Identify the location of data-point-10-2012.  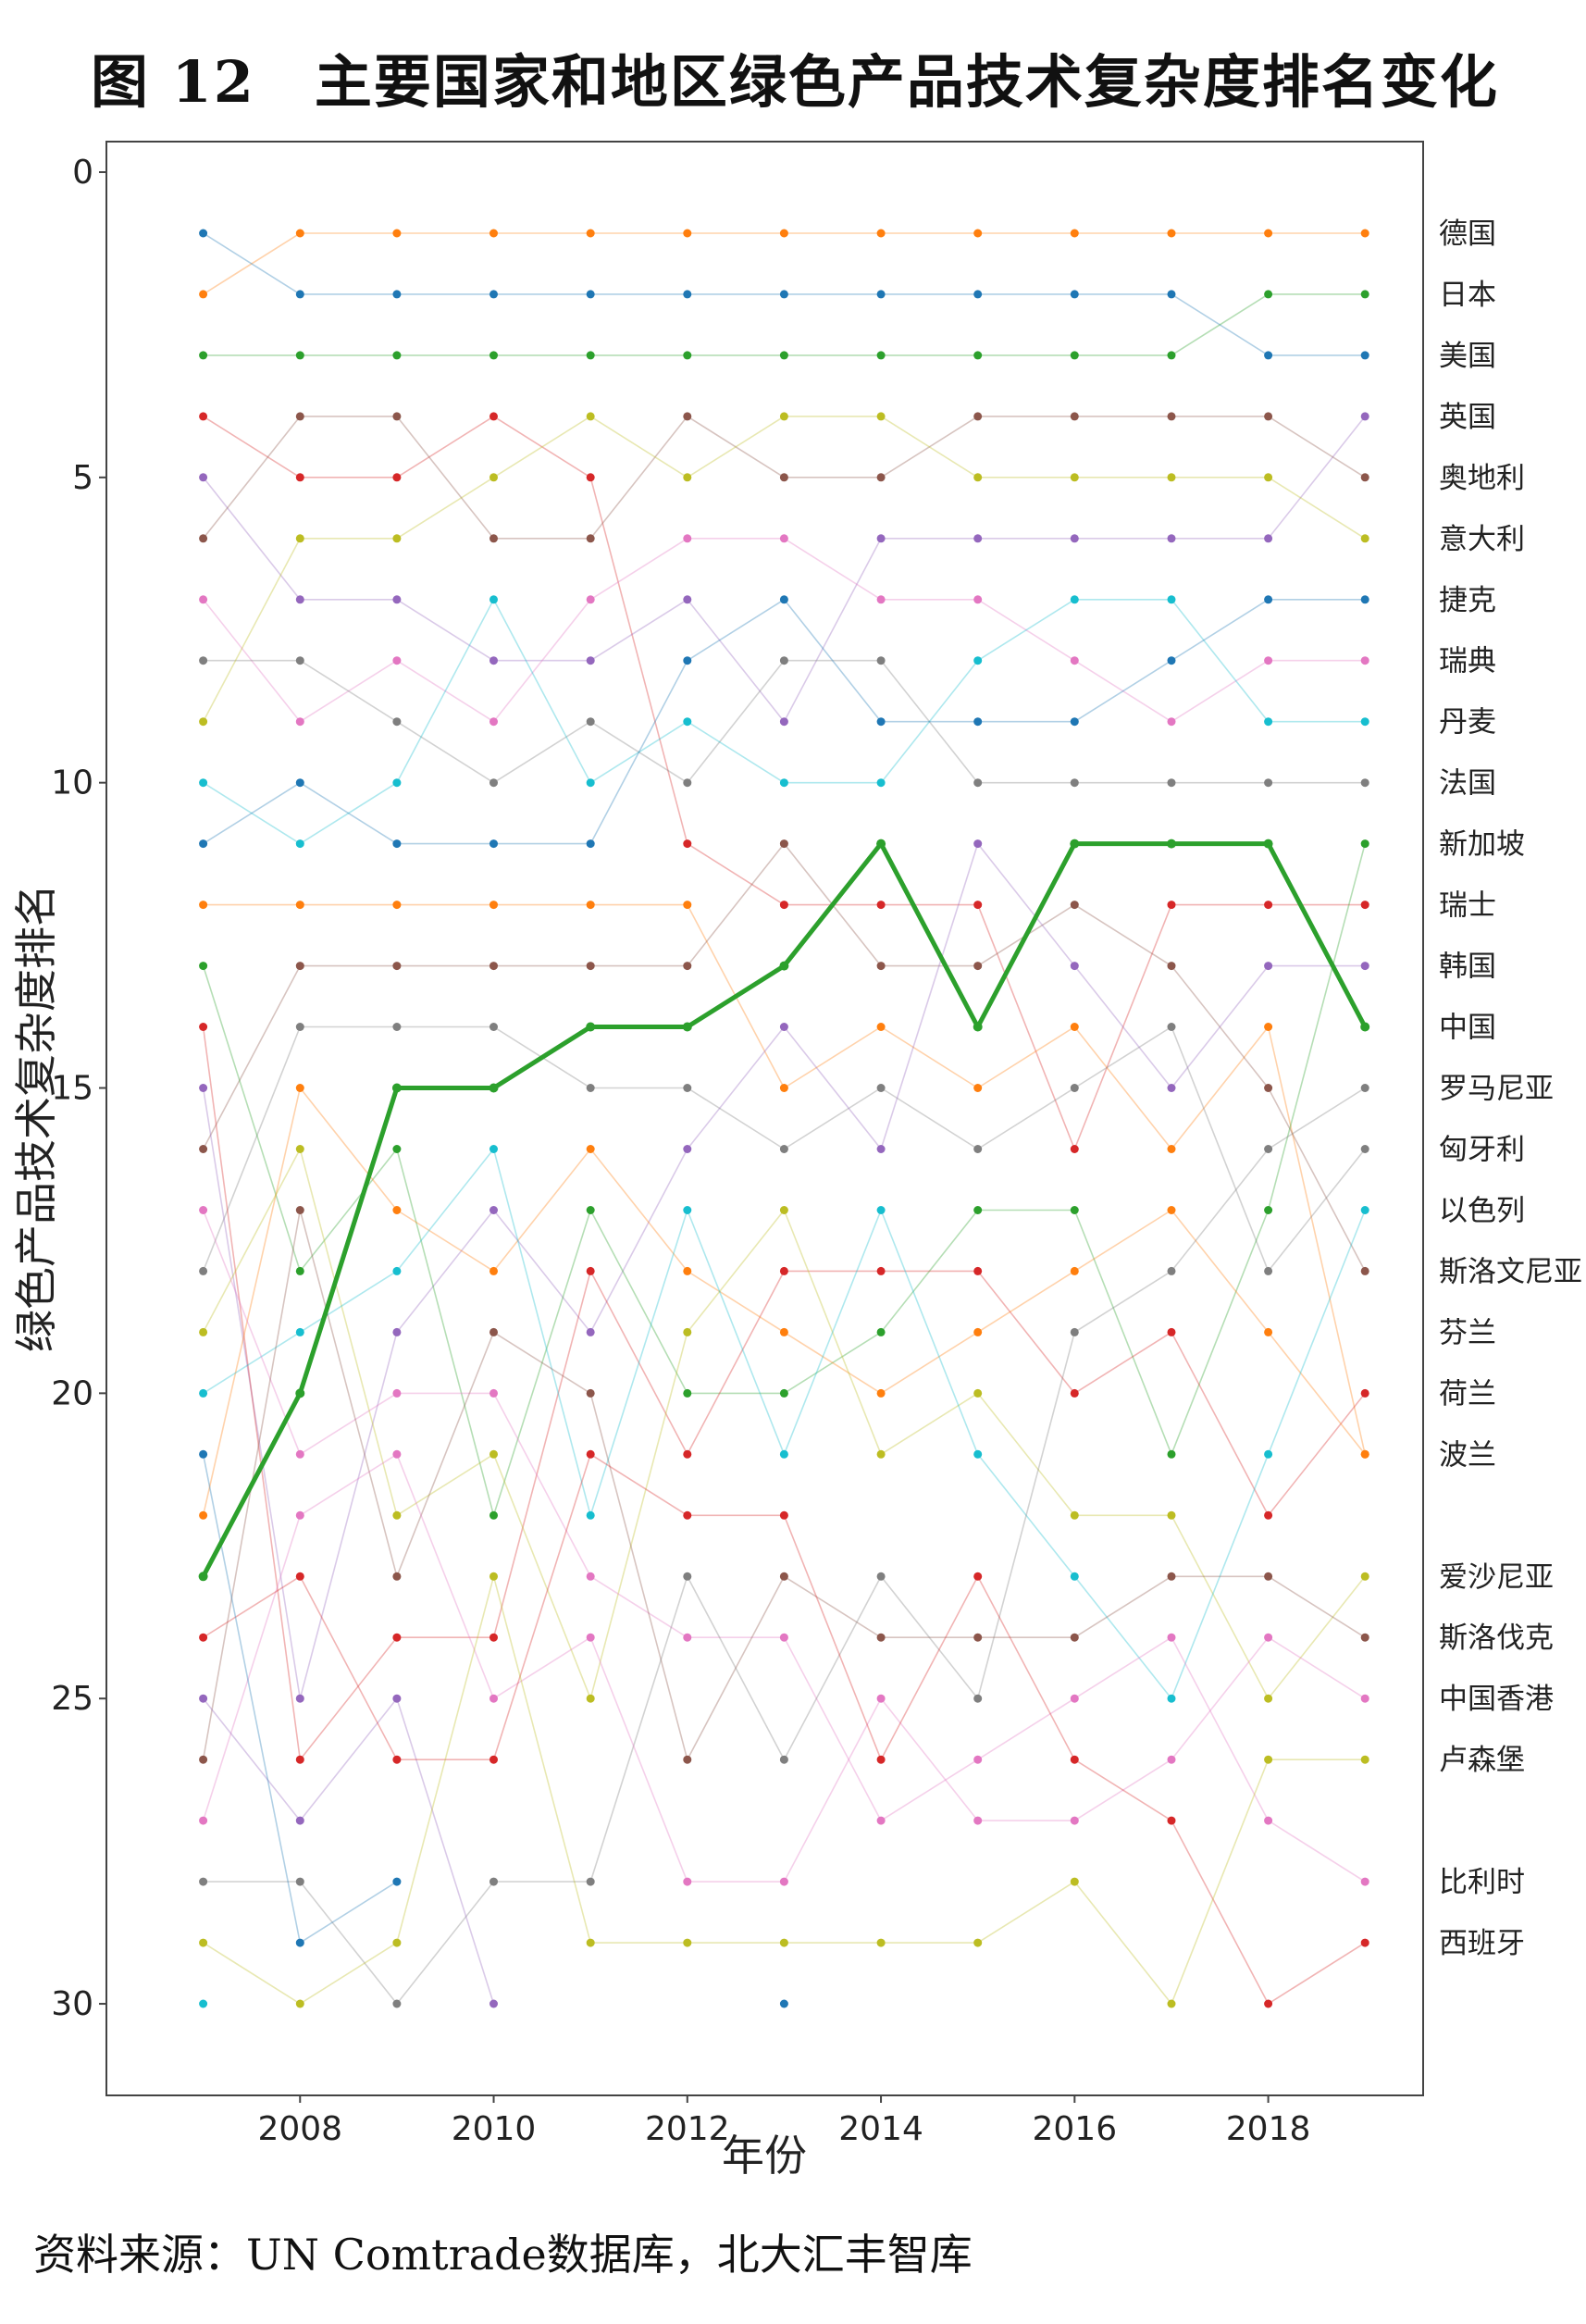
(687, 660).